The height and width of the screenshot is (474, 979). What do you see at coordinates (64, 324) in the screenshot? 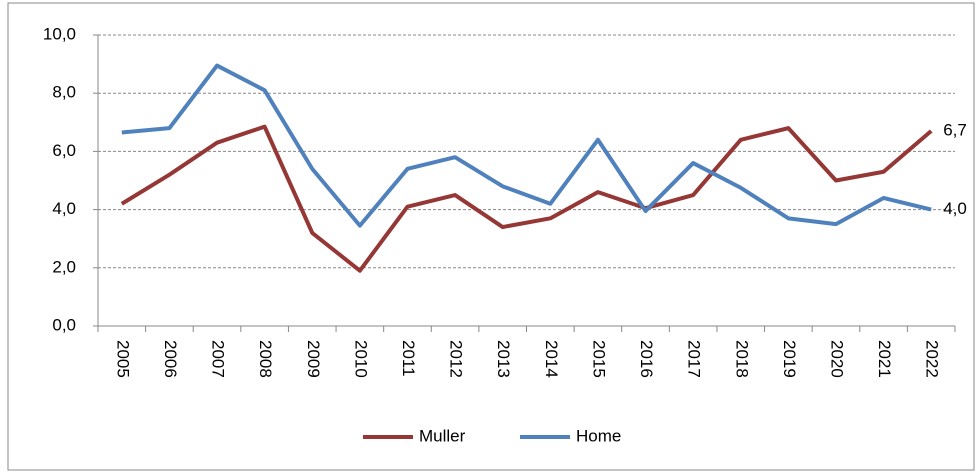
I see `y-tick-label: 0,0` at bounding box center [64, 324].